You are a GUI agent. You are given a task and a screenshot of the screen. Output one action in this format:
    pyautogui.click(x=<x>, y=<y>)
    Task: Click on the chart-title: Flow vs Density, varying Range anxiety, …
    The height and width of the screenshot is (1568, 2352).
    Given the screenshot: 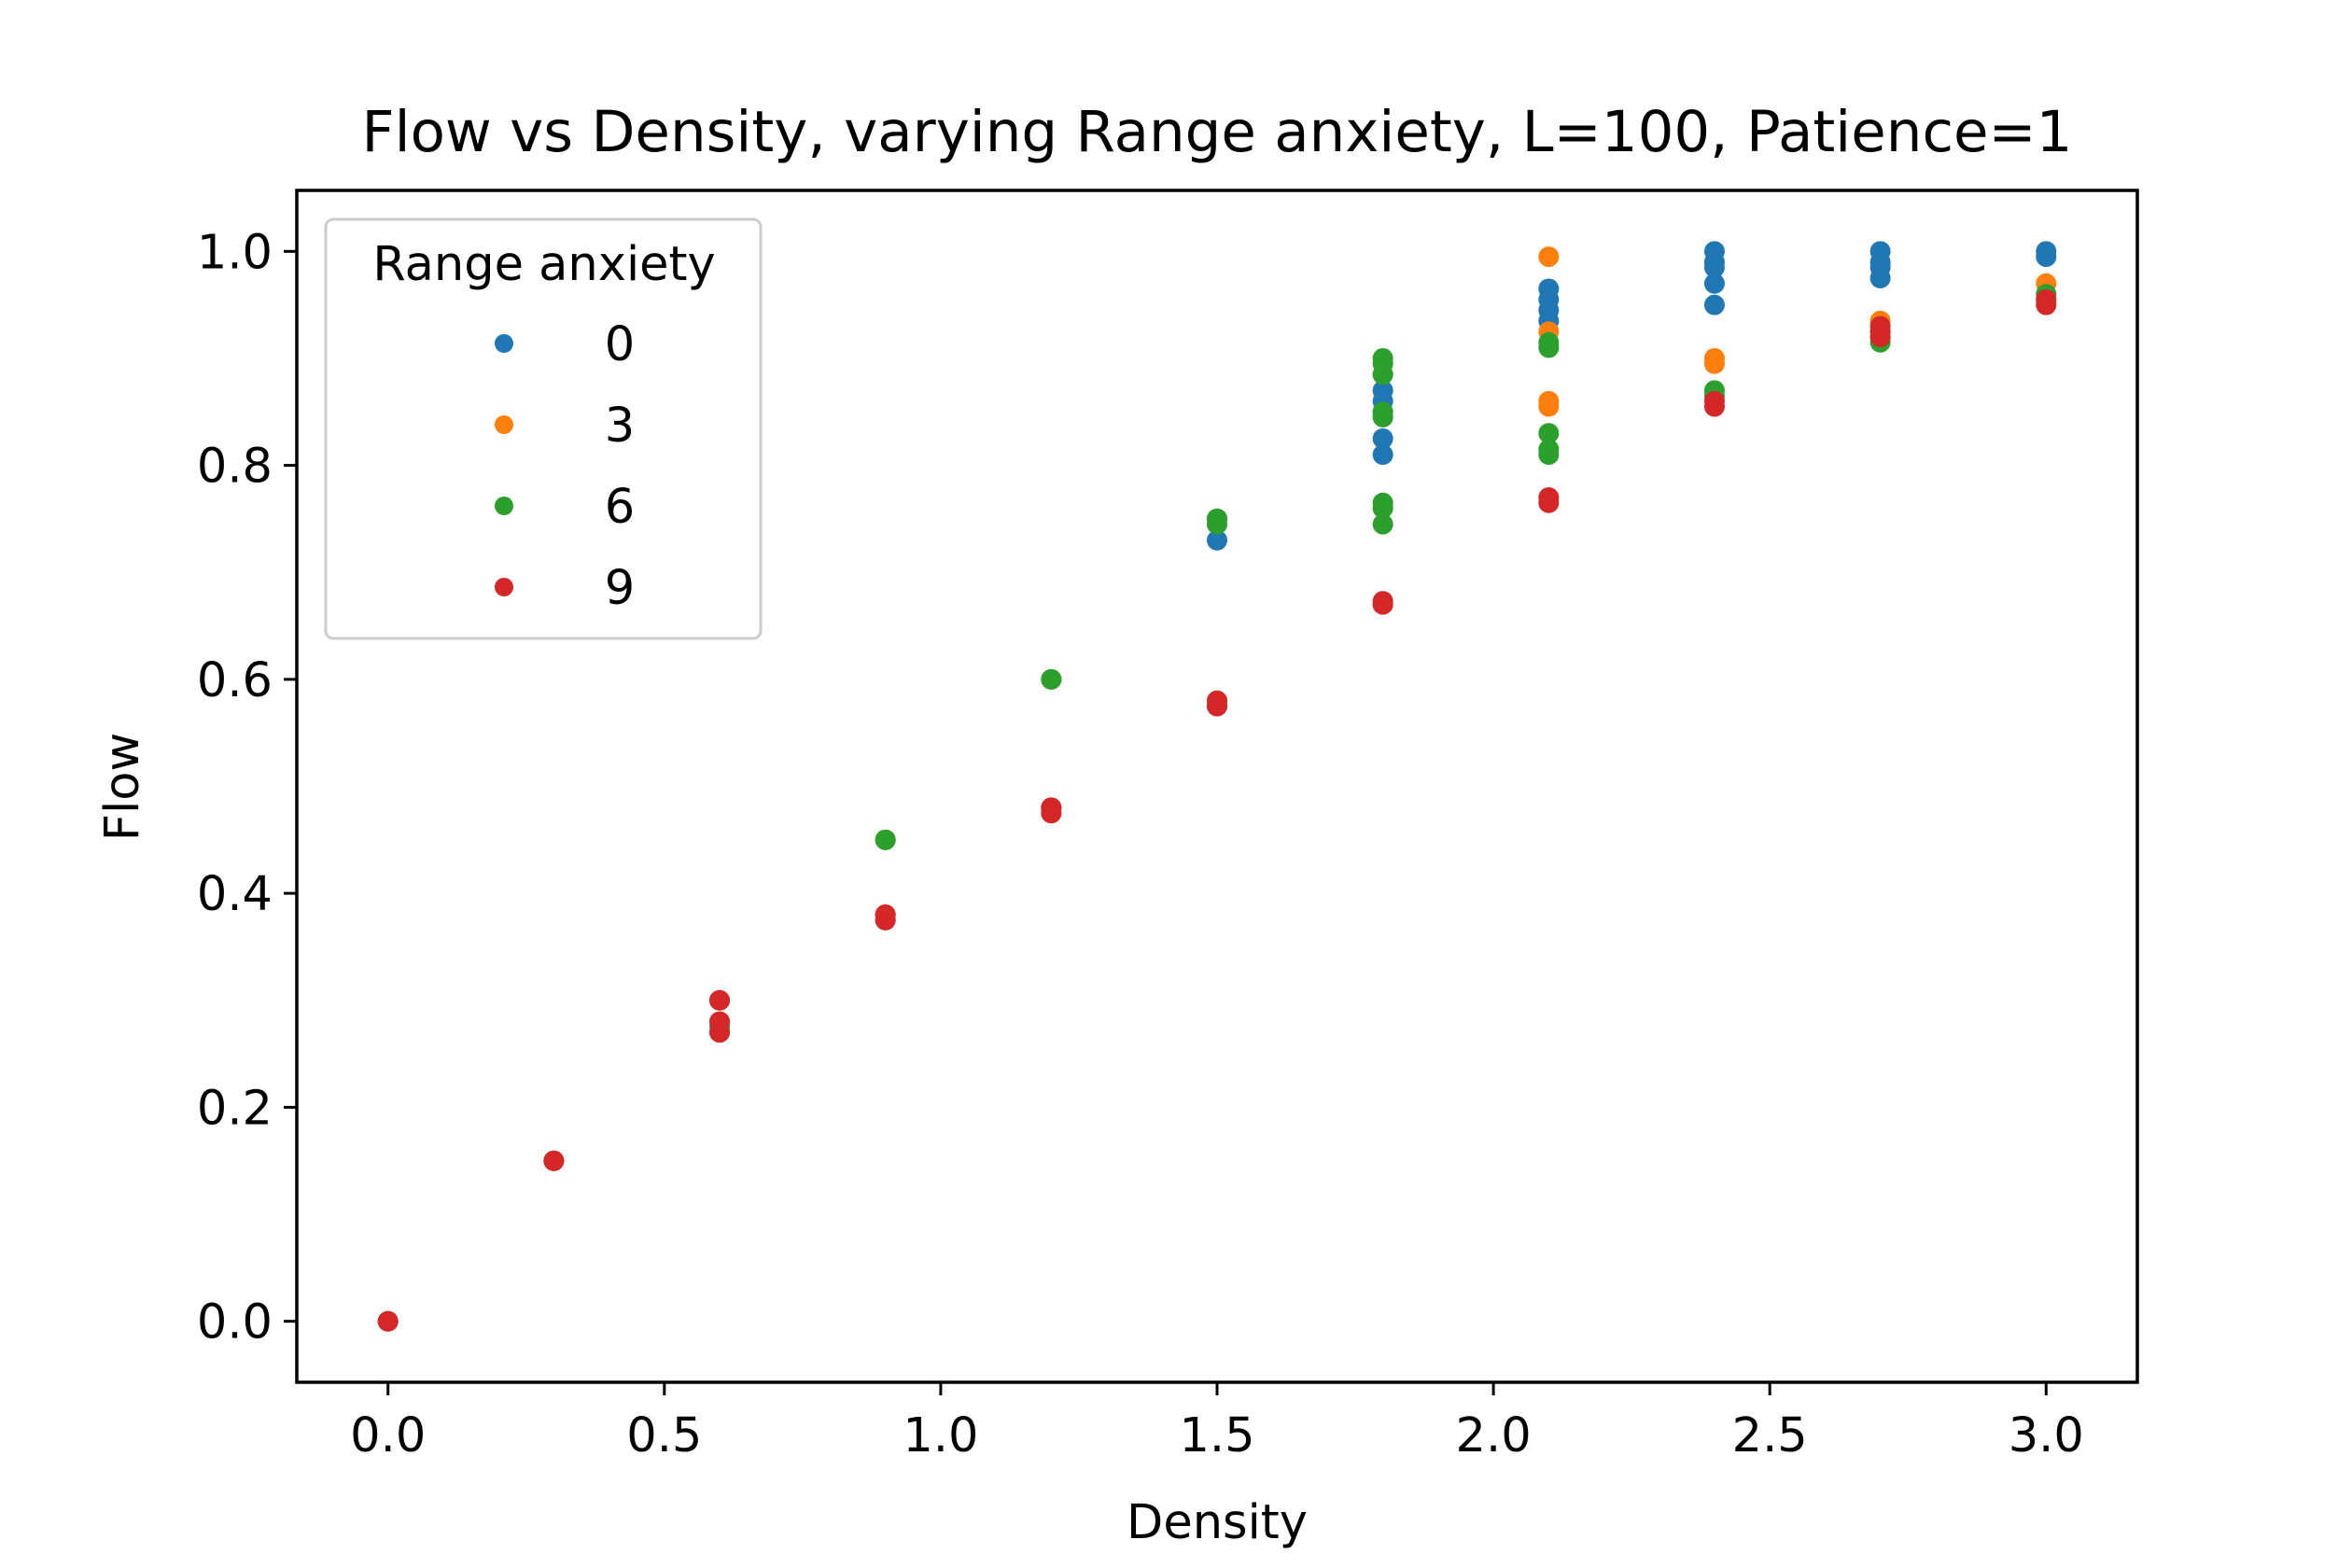 What is the action you would take?
    pyautogui.click(x=1217, y=132)
    